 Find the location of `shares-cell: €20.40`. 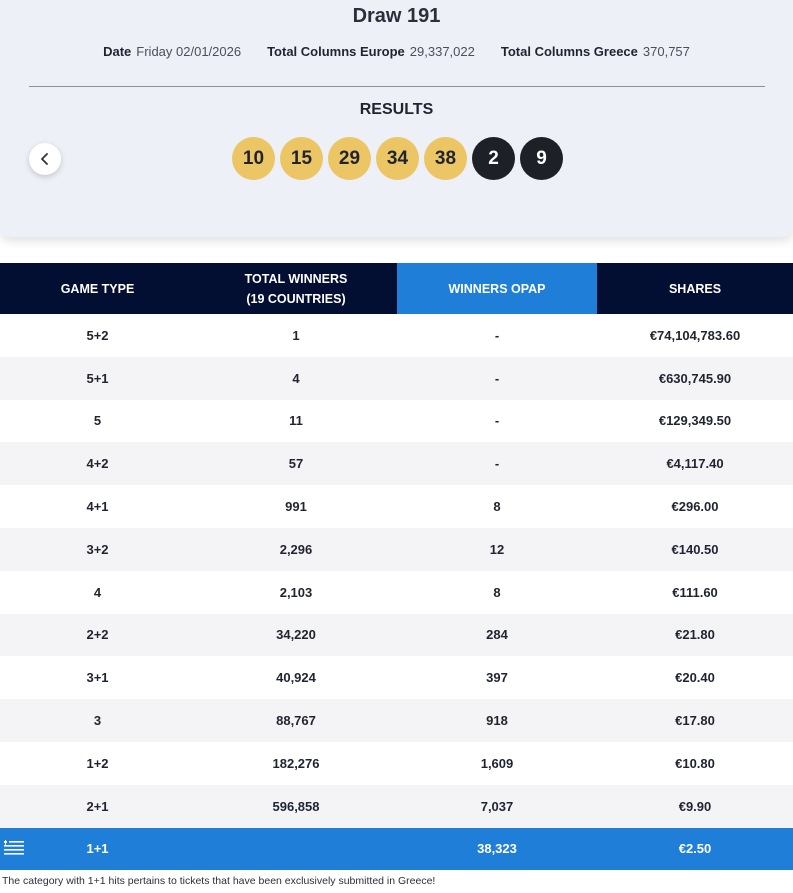

shares-cell: €20.40 is located at coordinates (695, 678).